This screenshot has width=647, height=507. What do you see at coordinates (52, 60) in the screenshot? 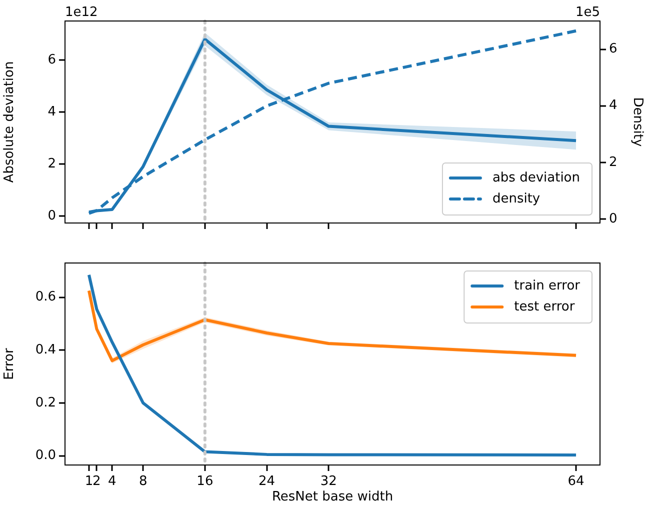
I see `y-tick-label: 6` at bounding box center [52, 60].